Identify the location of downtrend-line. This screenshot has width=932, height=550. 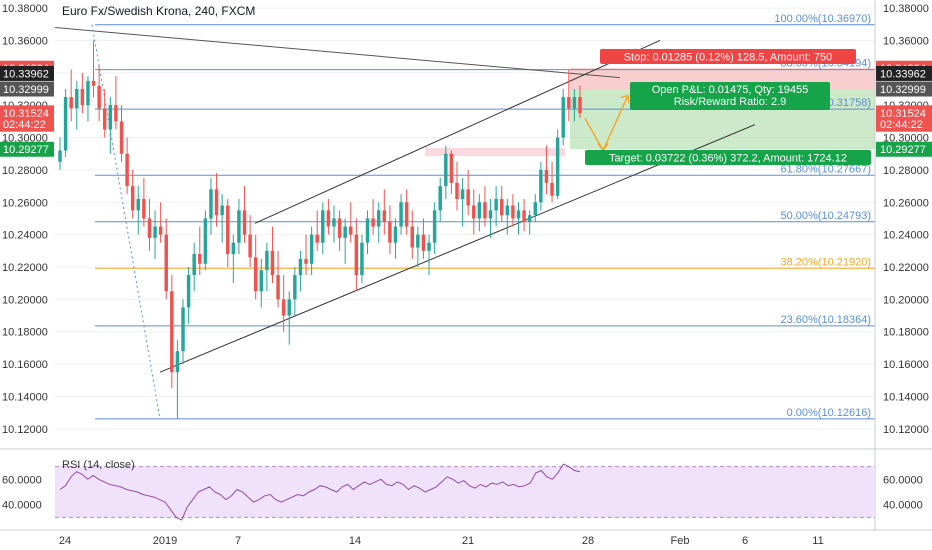
(337, 53).